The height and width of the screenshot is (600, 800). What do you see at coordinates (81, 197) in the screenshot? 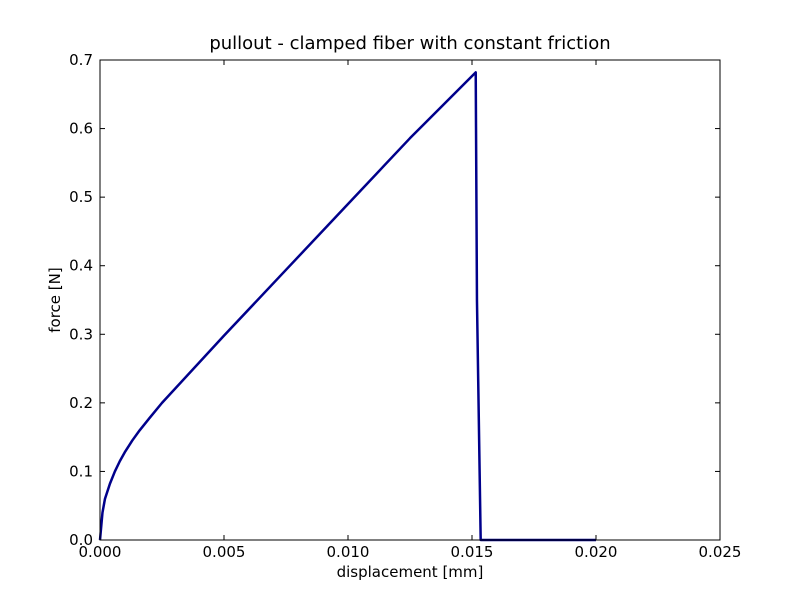
I see `y-tick-label: 0.5` at bounding box center [81, 197].